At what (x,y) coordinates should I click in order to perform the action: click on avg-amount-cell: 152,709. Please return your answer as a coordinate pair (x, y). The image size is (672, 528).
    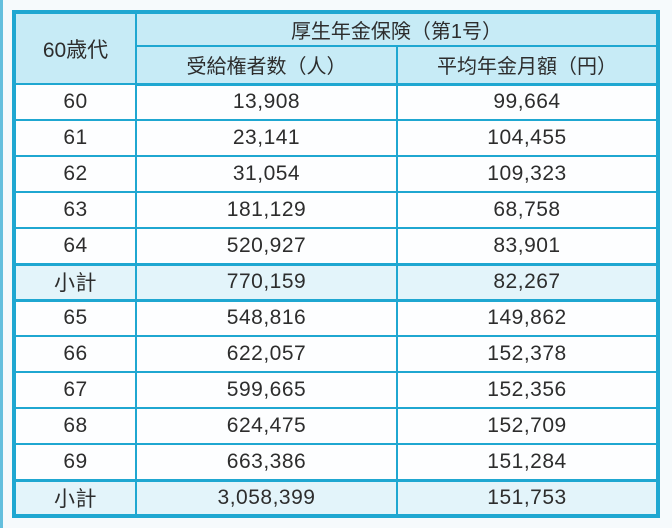
    Looking at the image, I should click on (527, 426).